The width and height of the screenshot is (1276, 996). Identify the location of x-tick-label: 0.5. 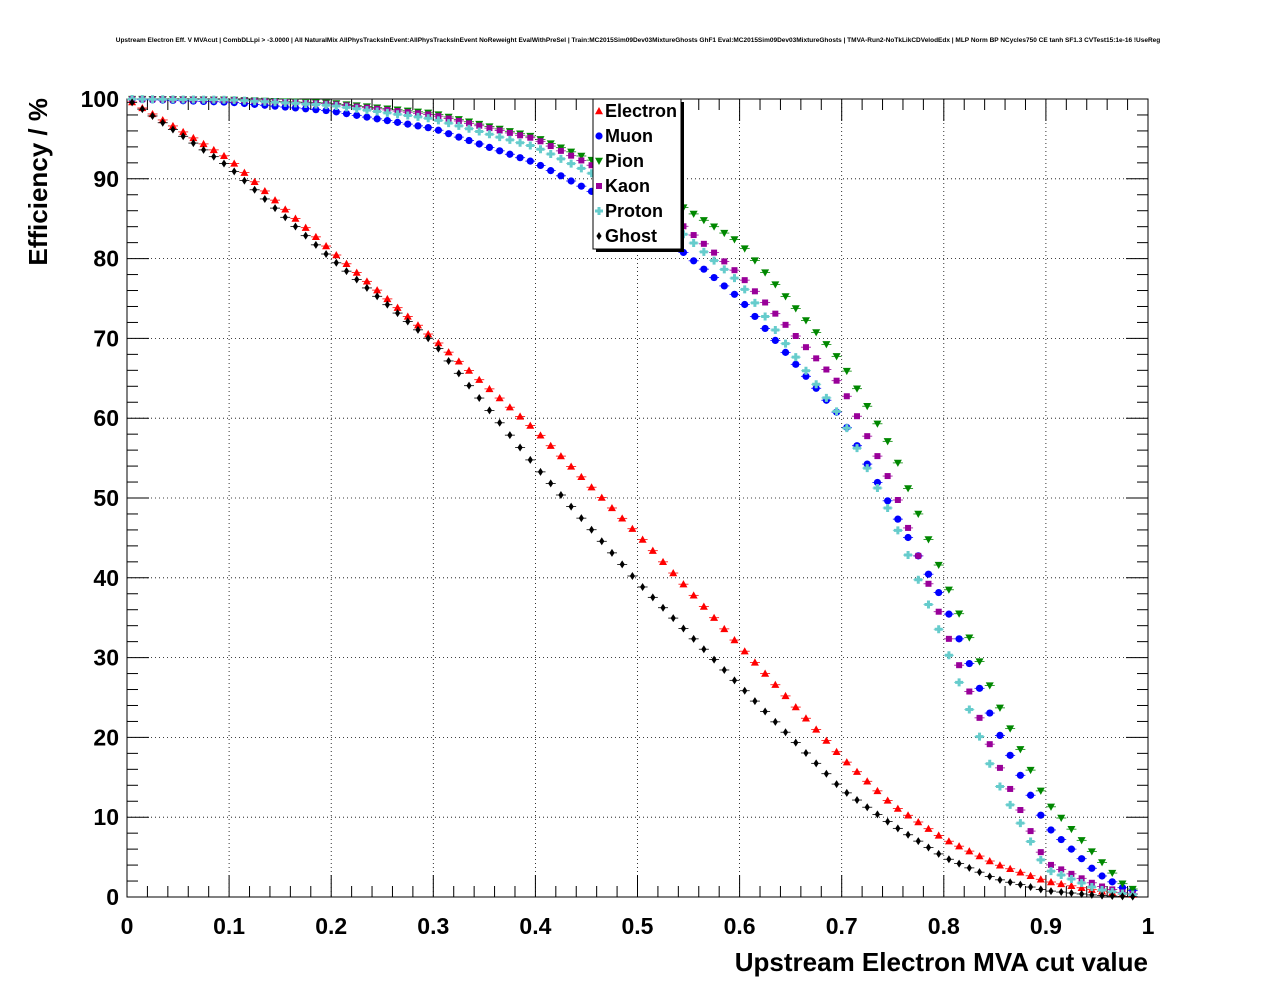
(638, 926).